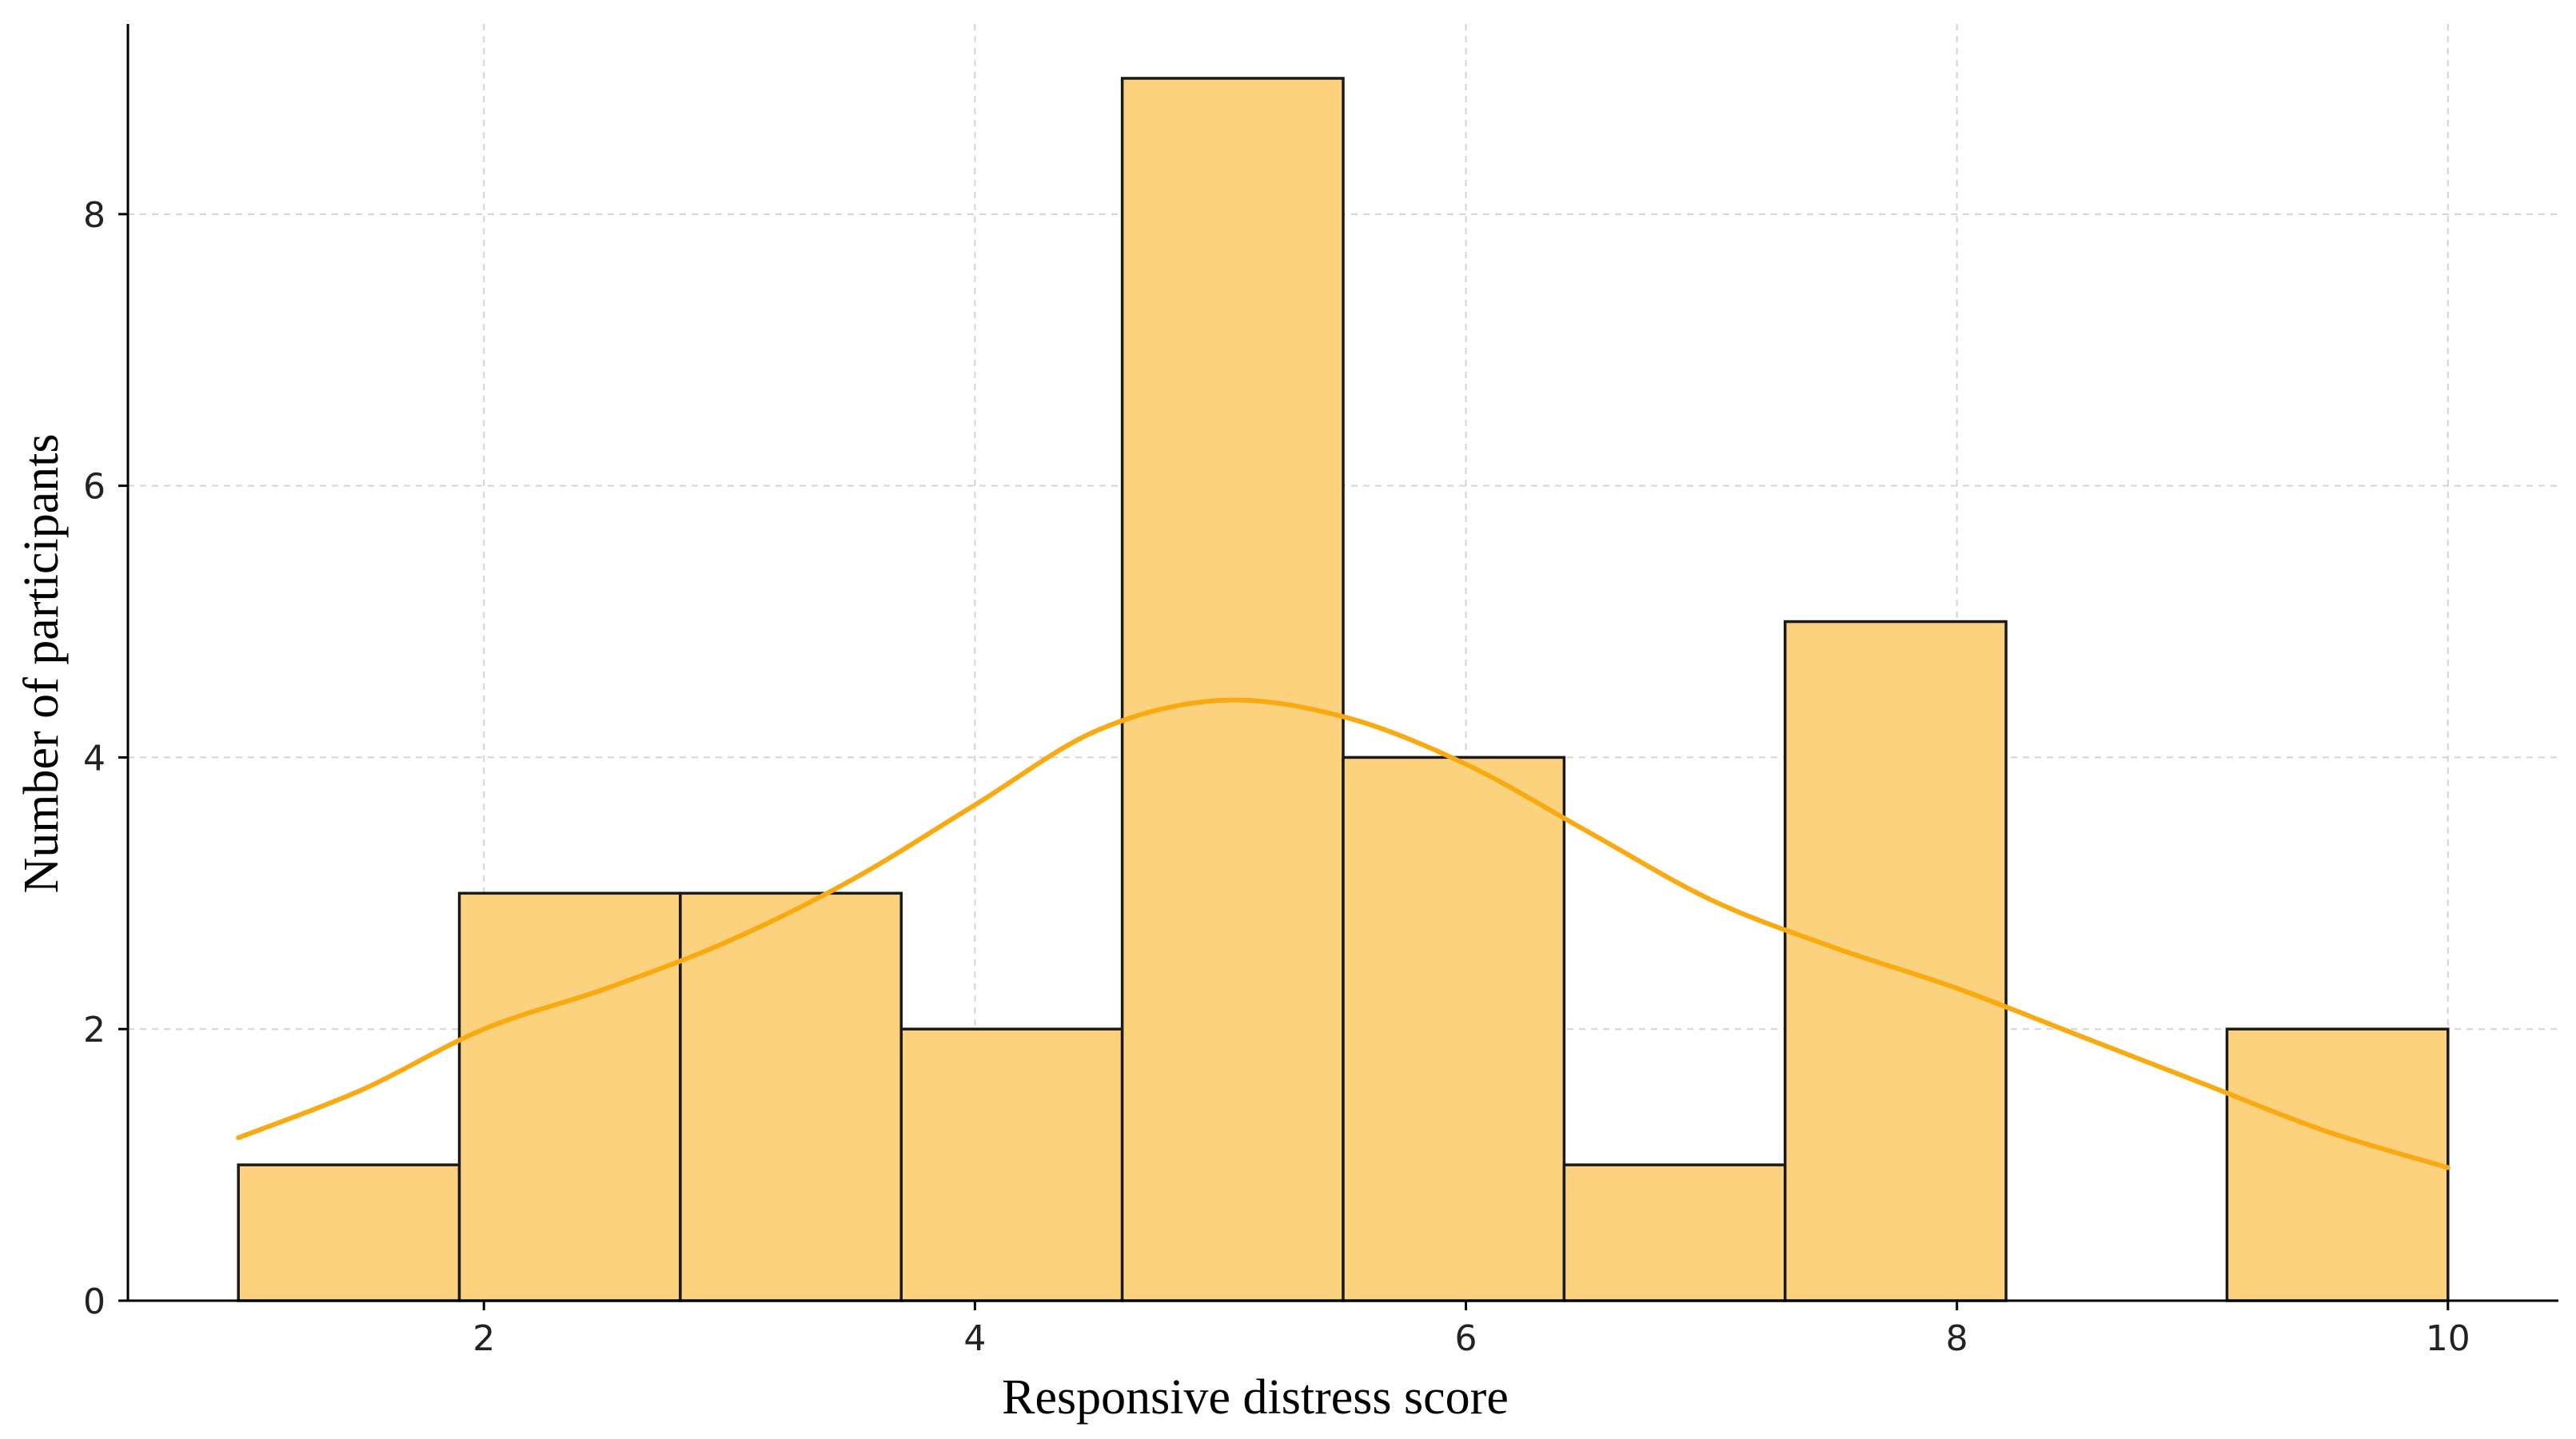  I want to click on y-tick-label: 4, so click(94, 758).